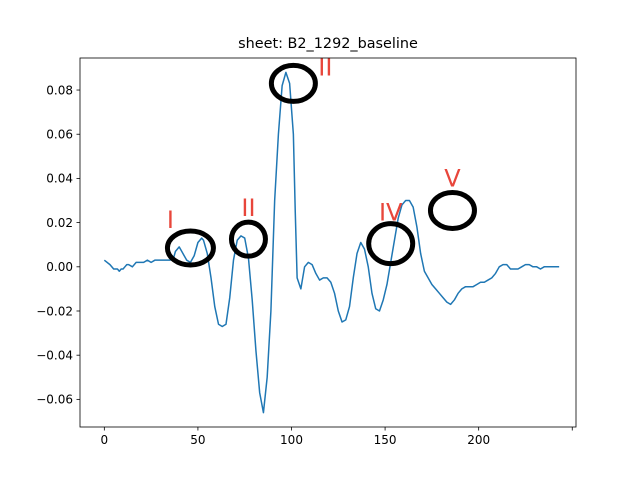 The height and width of the screenshot is (480, 640). Describe the element at coordinates (391, 213) in the screenshot. I see `annotation-label: IV` at that location.